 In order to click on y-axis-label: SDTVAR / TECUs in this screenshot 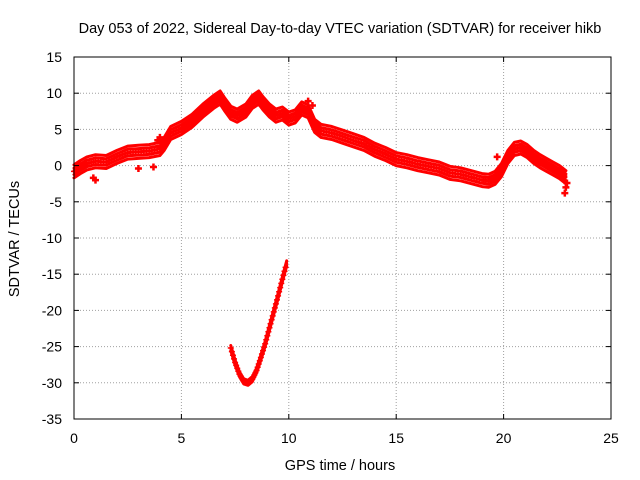, I will do `click(15, 239)`.